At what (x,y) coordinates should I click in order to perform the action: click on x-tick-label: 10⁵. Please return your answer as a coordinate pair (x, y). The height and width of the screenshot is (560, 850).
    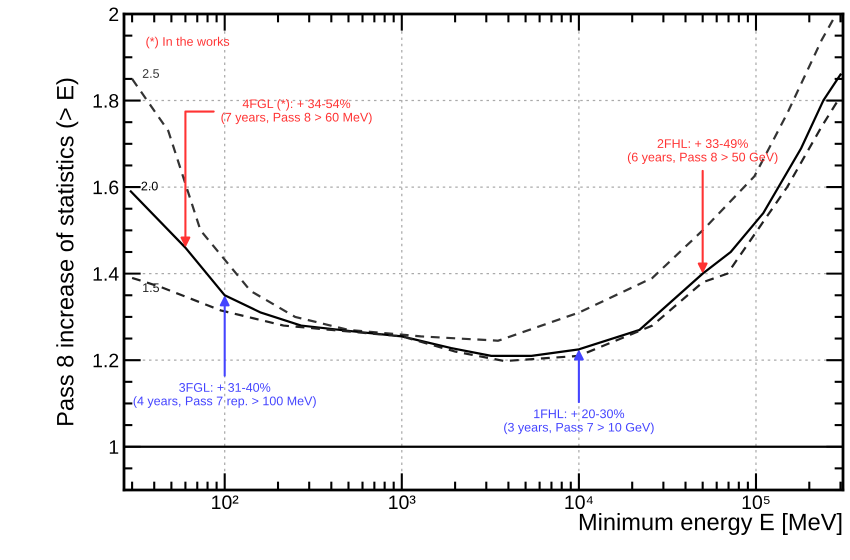
    Looking at the image, I should click on (756, 502).